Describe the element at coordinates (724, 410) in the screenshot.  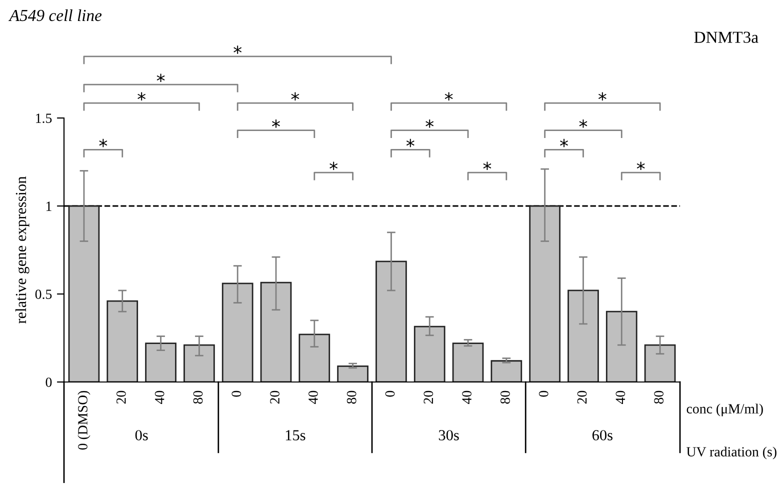
I see `x-axis-title: conc (μM/ml)` at that location.